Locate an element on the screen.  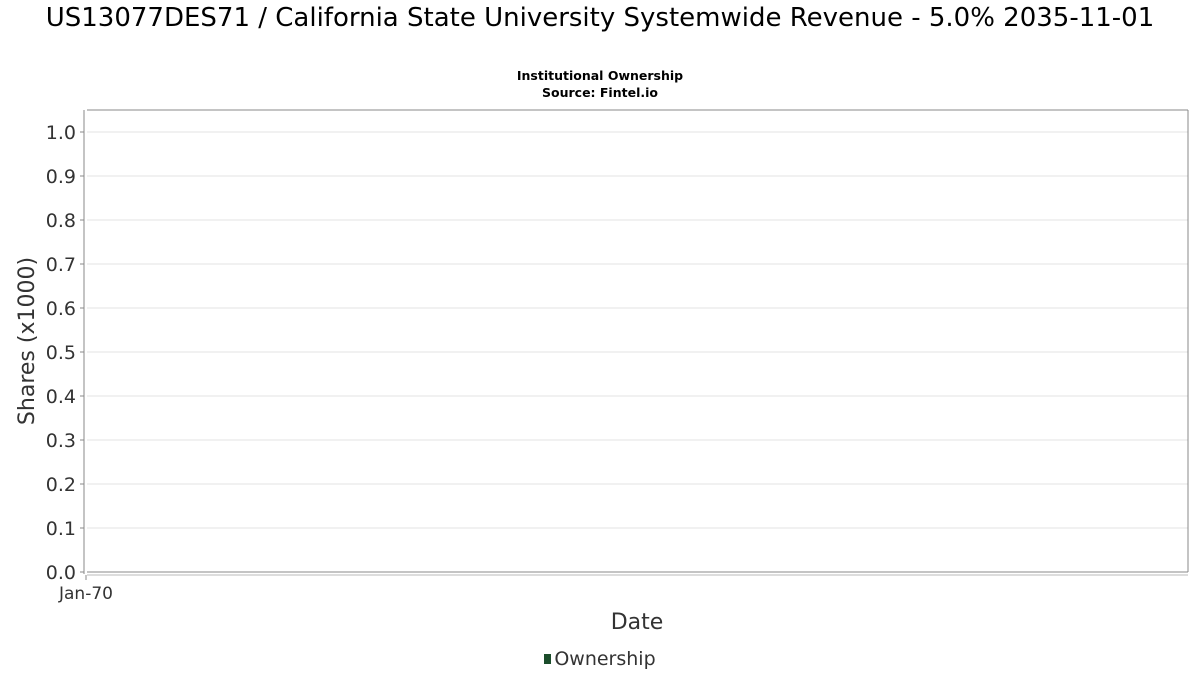
legend-swatch-ownership is located at coordinates (548, 659).